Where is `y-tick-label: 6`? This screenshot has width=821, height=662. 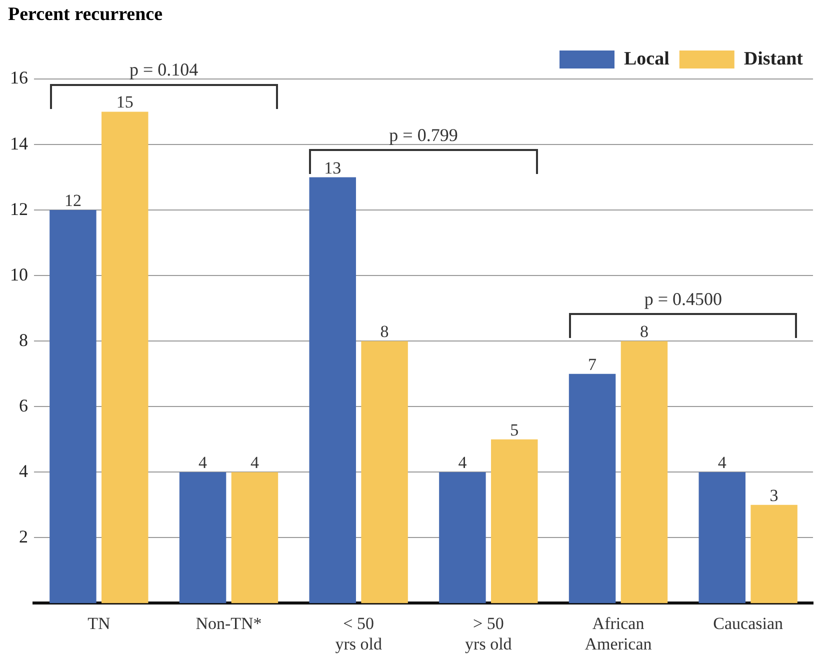
y-tick-label: 6 is located at coordinates (23, 405).